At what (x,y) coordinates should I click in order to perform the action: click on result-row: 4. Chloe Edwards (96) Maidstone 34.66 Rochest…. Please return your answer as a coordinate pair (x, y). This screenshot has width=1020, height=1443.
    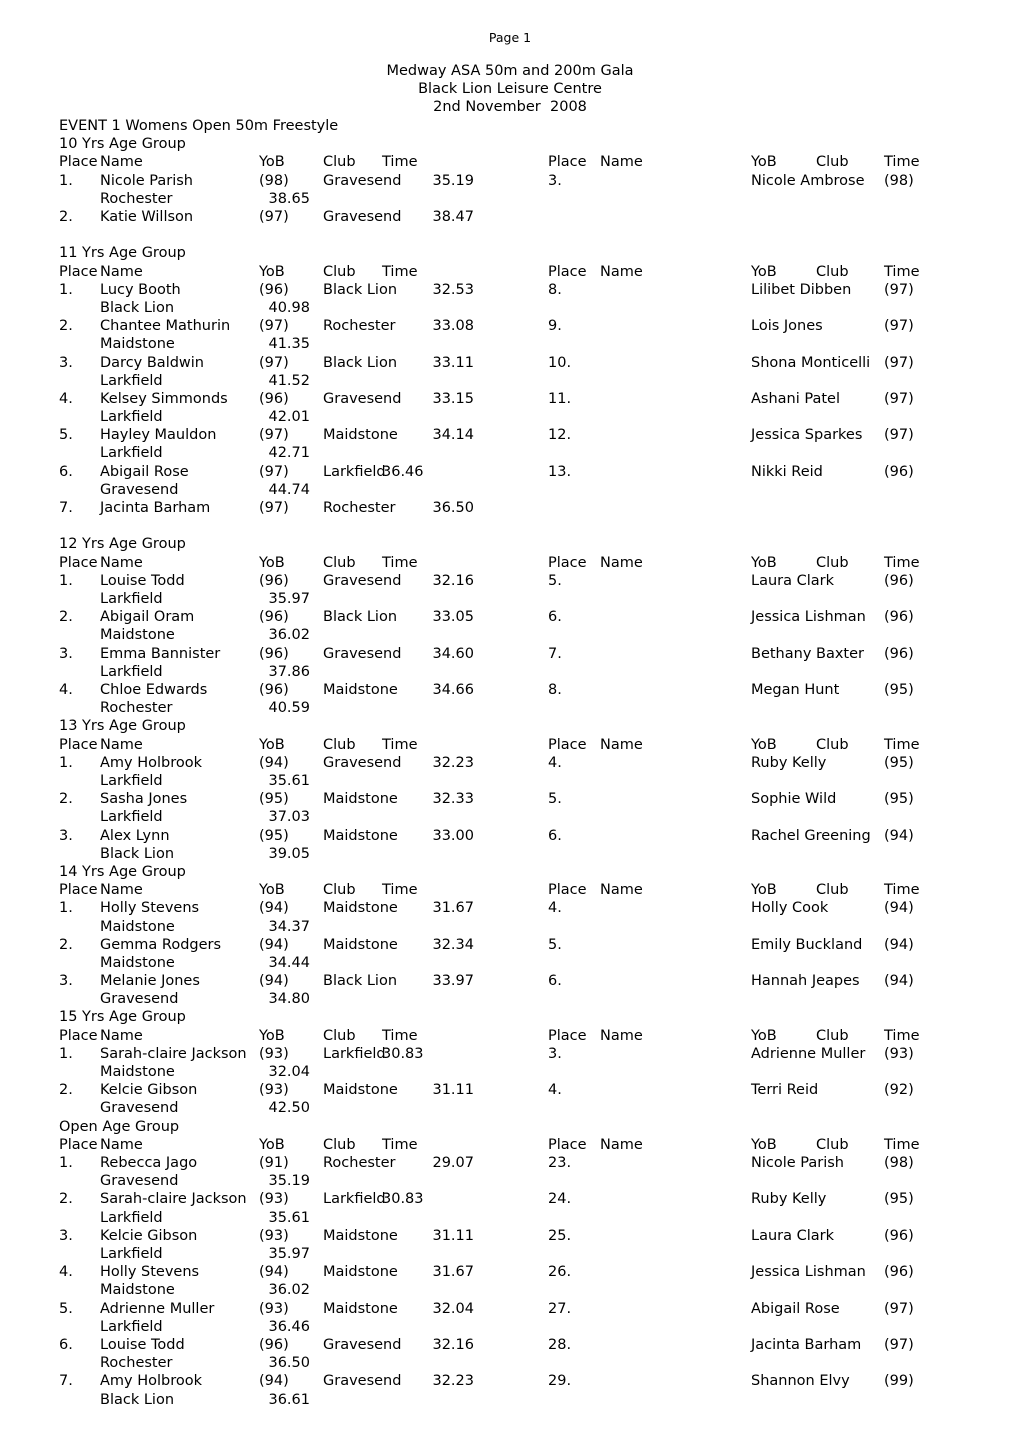
    Looking at the image, I should click on (534, 699).